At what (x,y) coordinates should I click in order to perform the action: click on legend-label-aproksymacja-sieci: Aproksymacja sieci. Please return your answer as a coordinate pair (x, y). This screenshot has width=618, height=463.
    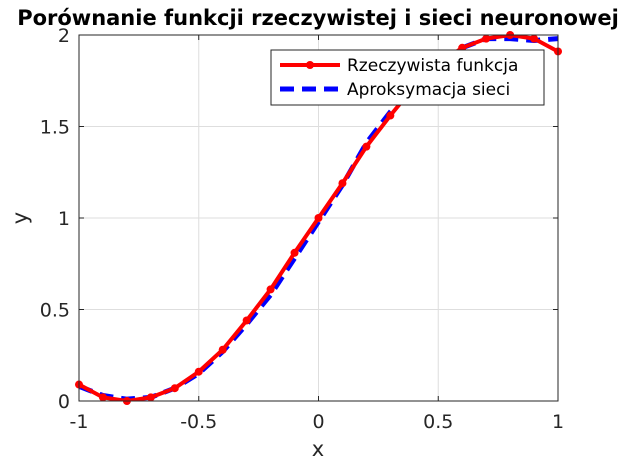
    Looking at the image, I should click on (428, 90).